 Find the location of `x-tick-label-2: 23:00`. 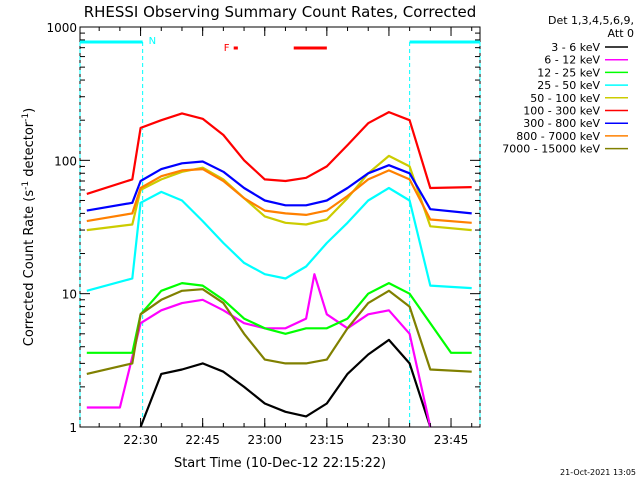

x-tick-label-2: 23:00 is located at coordinates (264, 440).